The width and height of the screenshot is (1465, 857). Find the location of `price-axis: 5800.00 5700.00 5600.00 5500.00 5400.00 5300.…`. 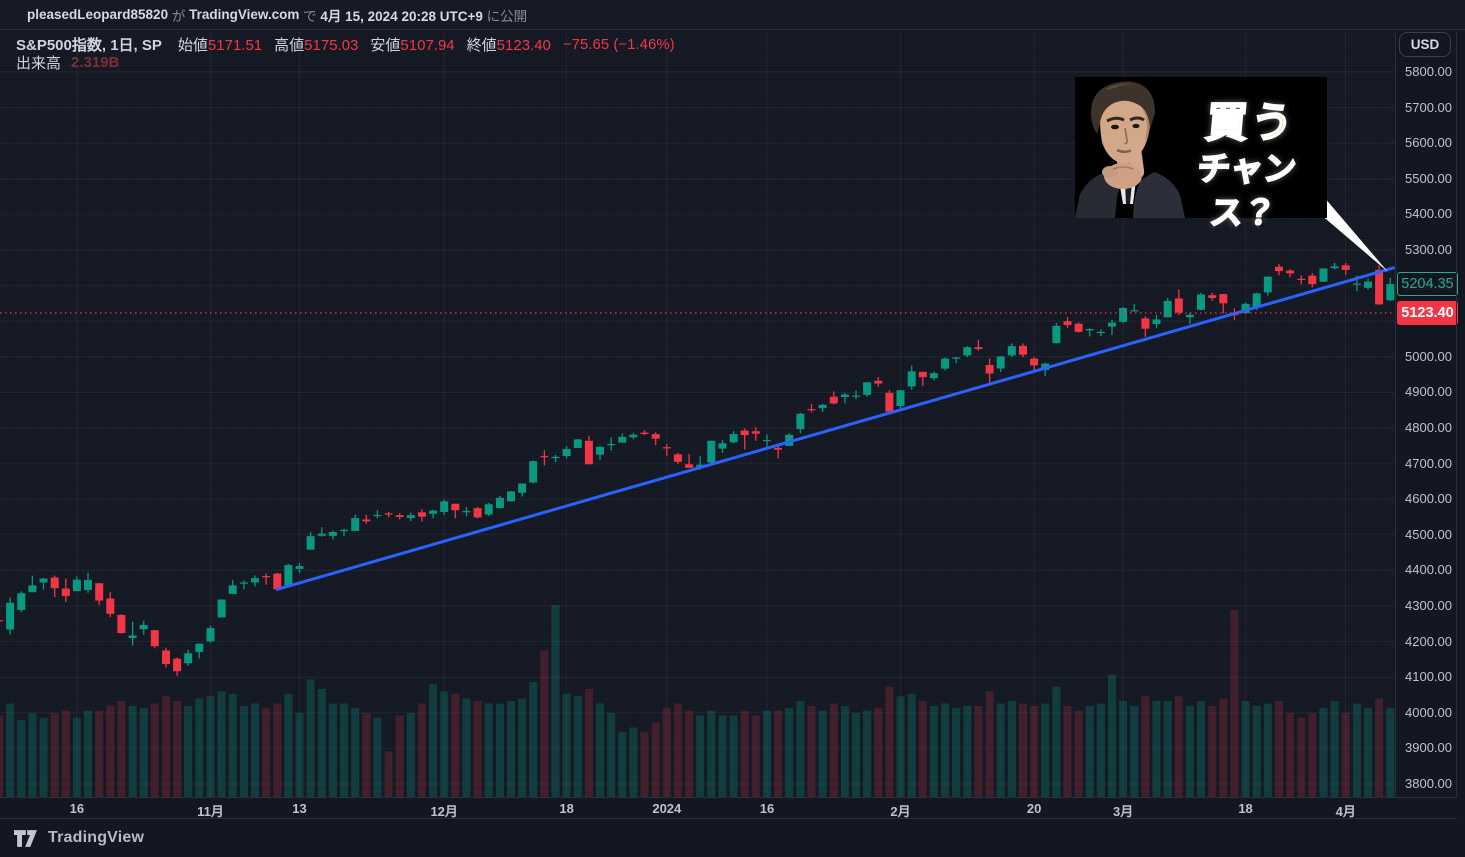

price-axis: 5800.00 5700.00 5600.00 5500.00 5400.00 5300.… is located at coordinates (1430, 414).